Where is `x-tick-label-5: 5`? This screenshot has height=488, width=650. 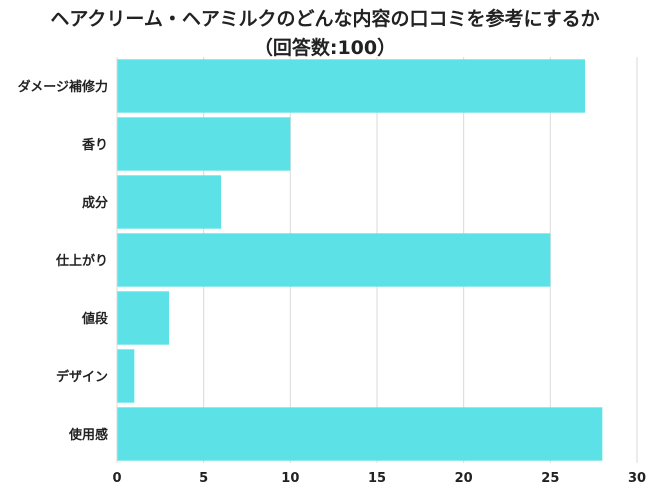
x-tick-label-5: 5 is located at coordinates (203, 478).